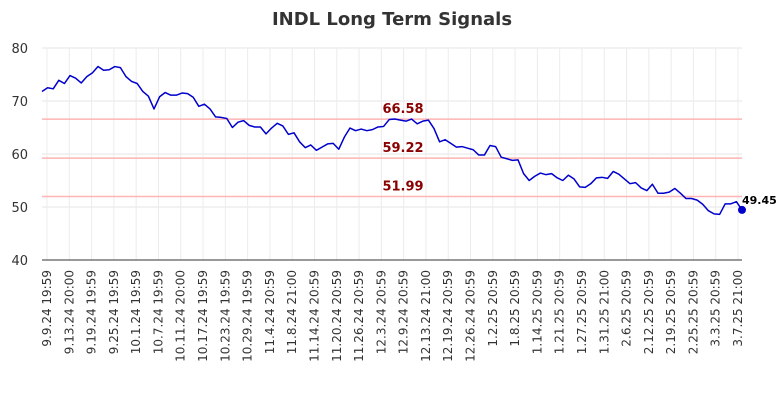 The image size is (784, 400). Describe the element at coordinates (537, 312) in the screenshot. I see `x-tick-label: 1.14.25 20:59` at that location.